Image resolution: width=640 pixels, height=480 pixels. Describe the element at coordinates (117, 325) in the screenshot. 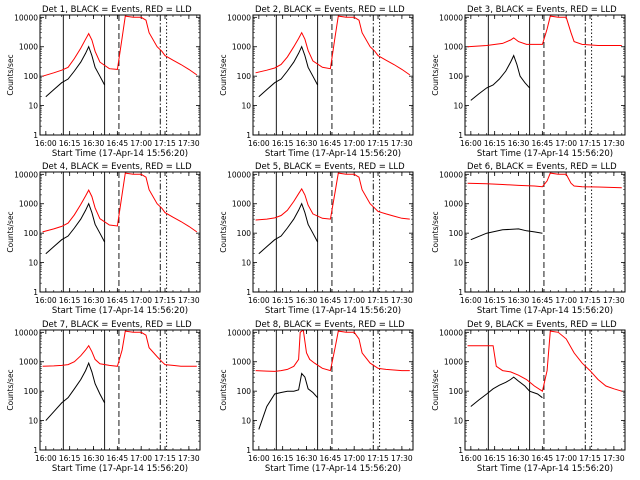

I see `panel-title: Det 7, BLACK = Events, RED = LLD` at that location.